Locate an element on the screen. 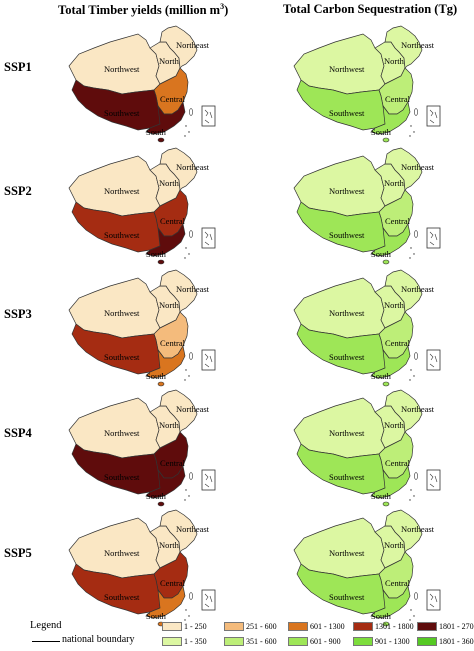 Image resolution: width=474 pixels, height=651 pixels. legend-class-label-carbon-4: 901 - 1300 is located at coordinates (392, 641).